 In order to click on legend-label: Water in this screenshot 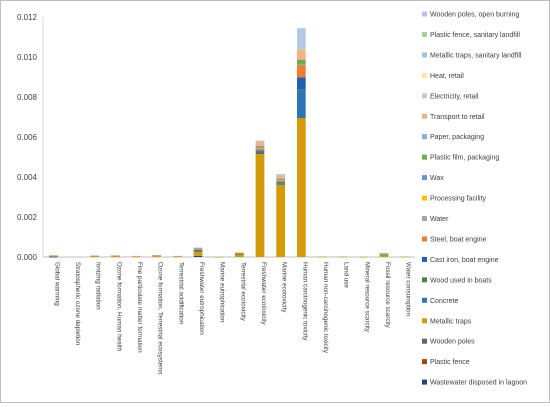, I will do `click(439, 219)`.